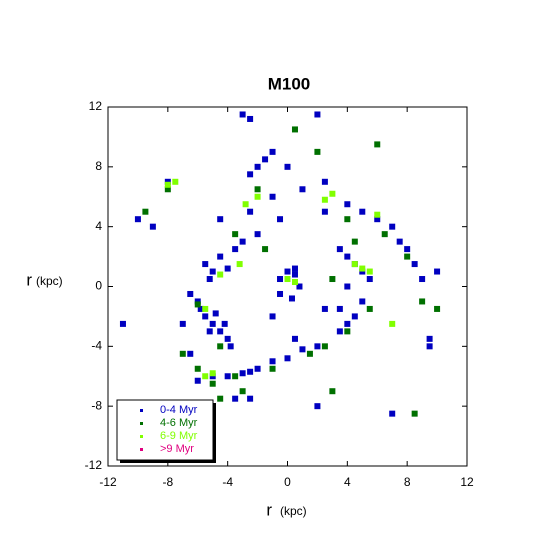 The width and height of the screenshot is (540, 545). I want to click on x-tick-label: 0, so click(287, 482).